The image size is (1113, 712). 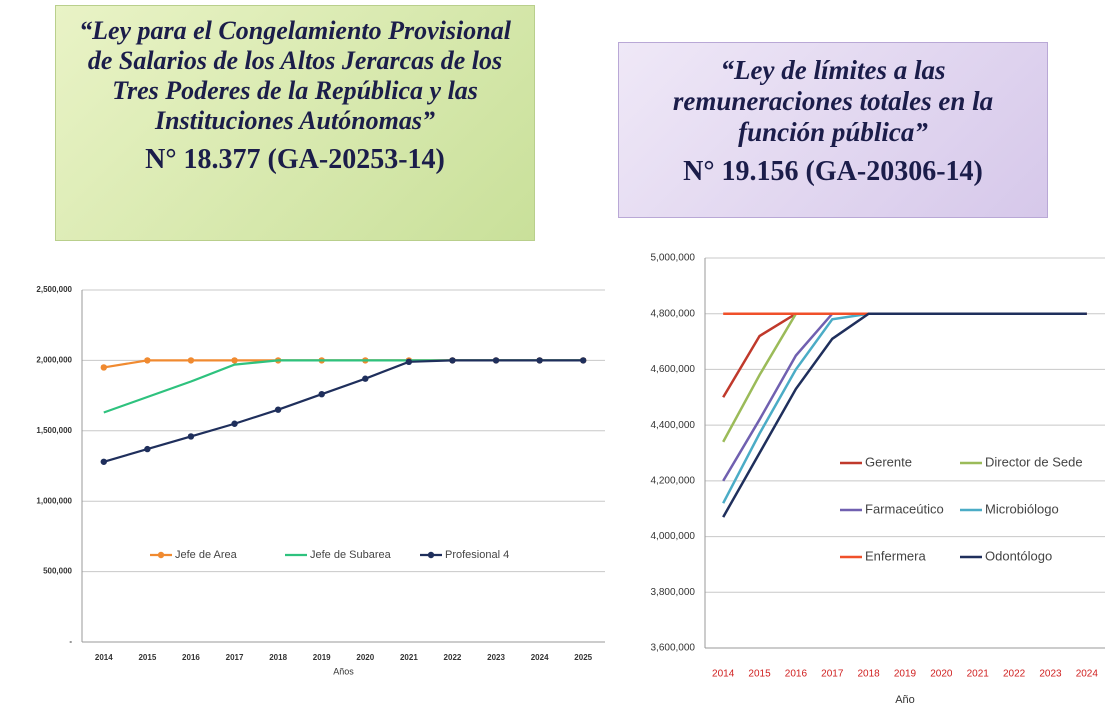 What do you see at coordinates (343, 671) in the screenshot?
I see `x-axis-label: Años` at bounding box center [343, 671].